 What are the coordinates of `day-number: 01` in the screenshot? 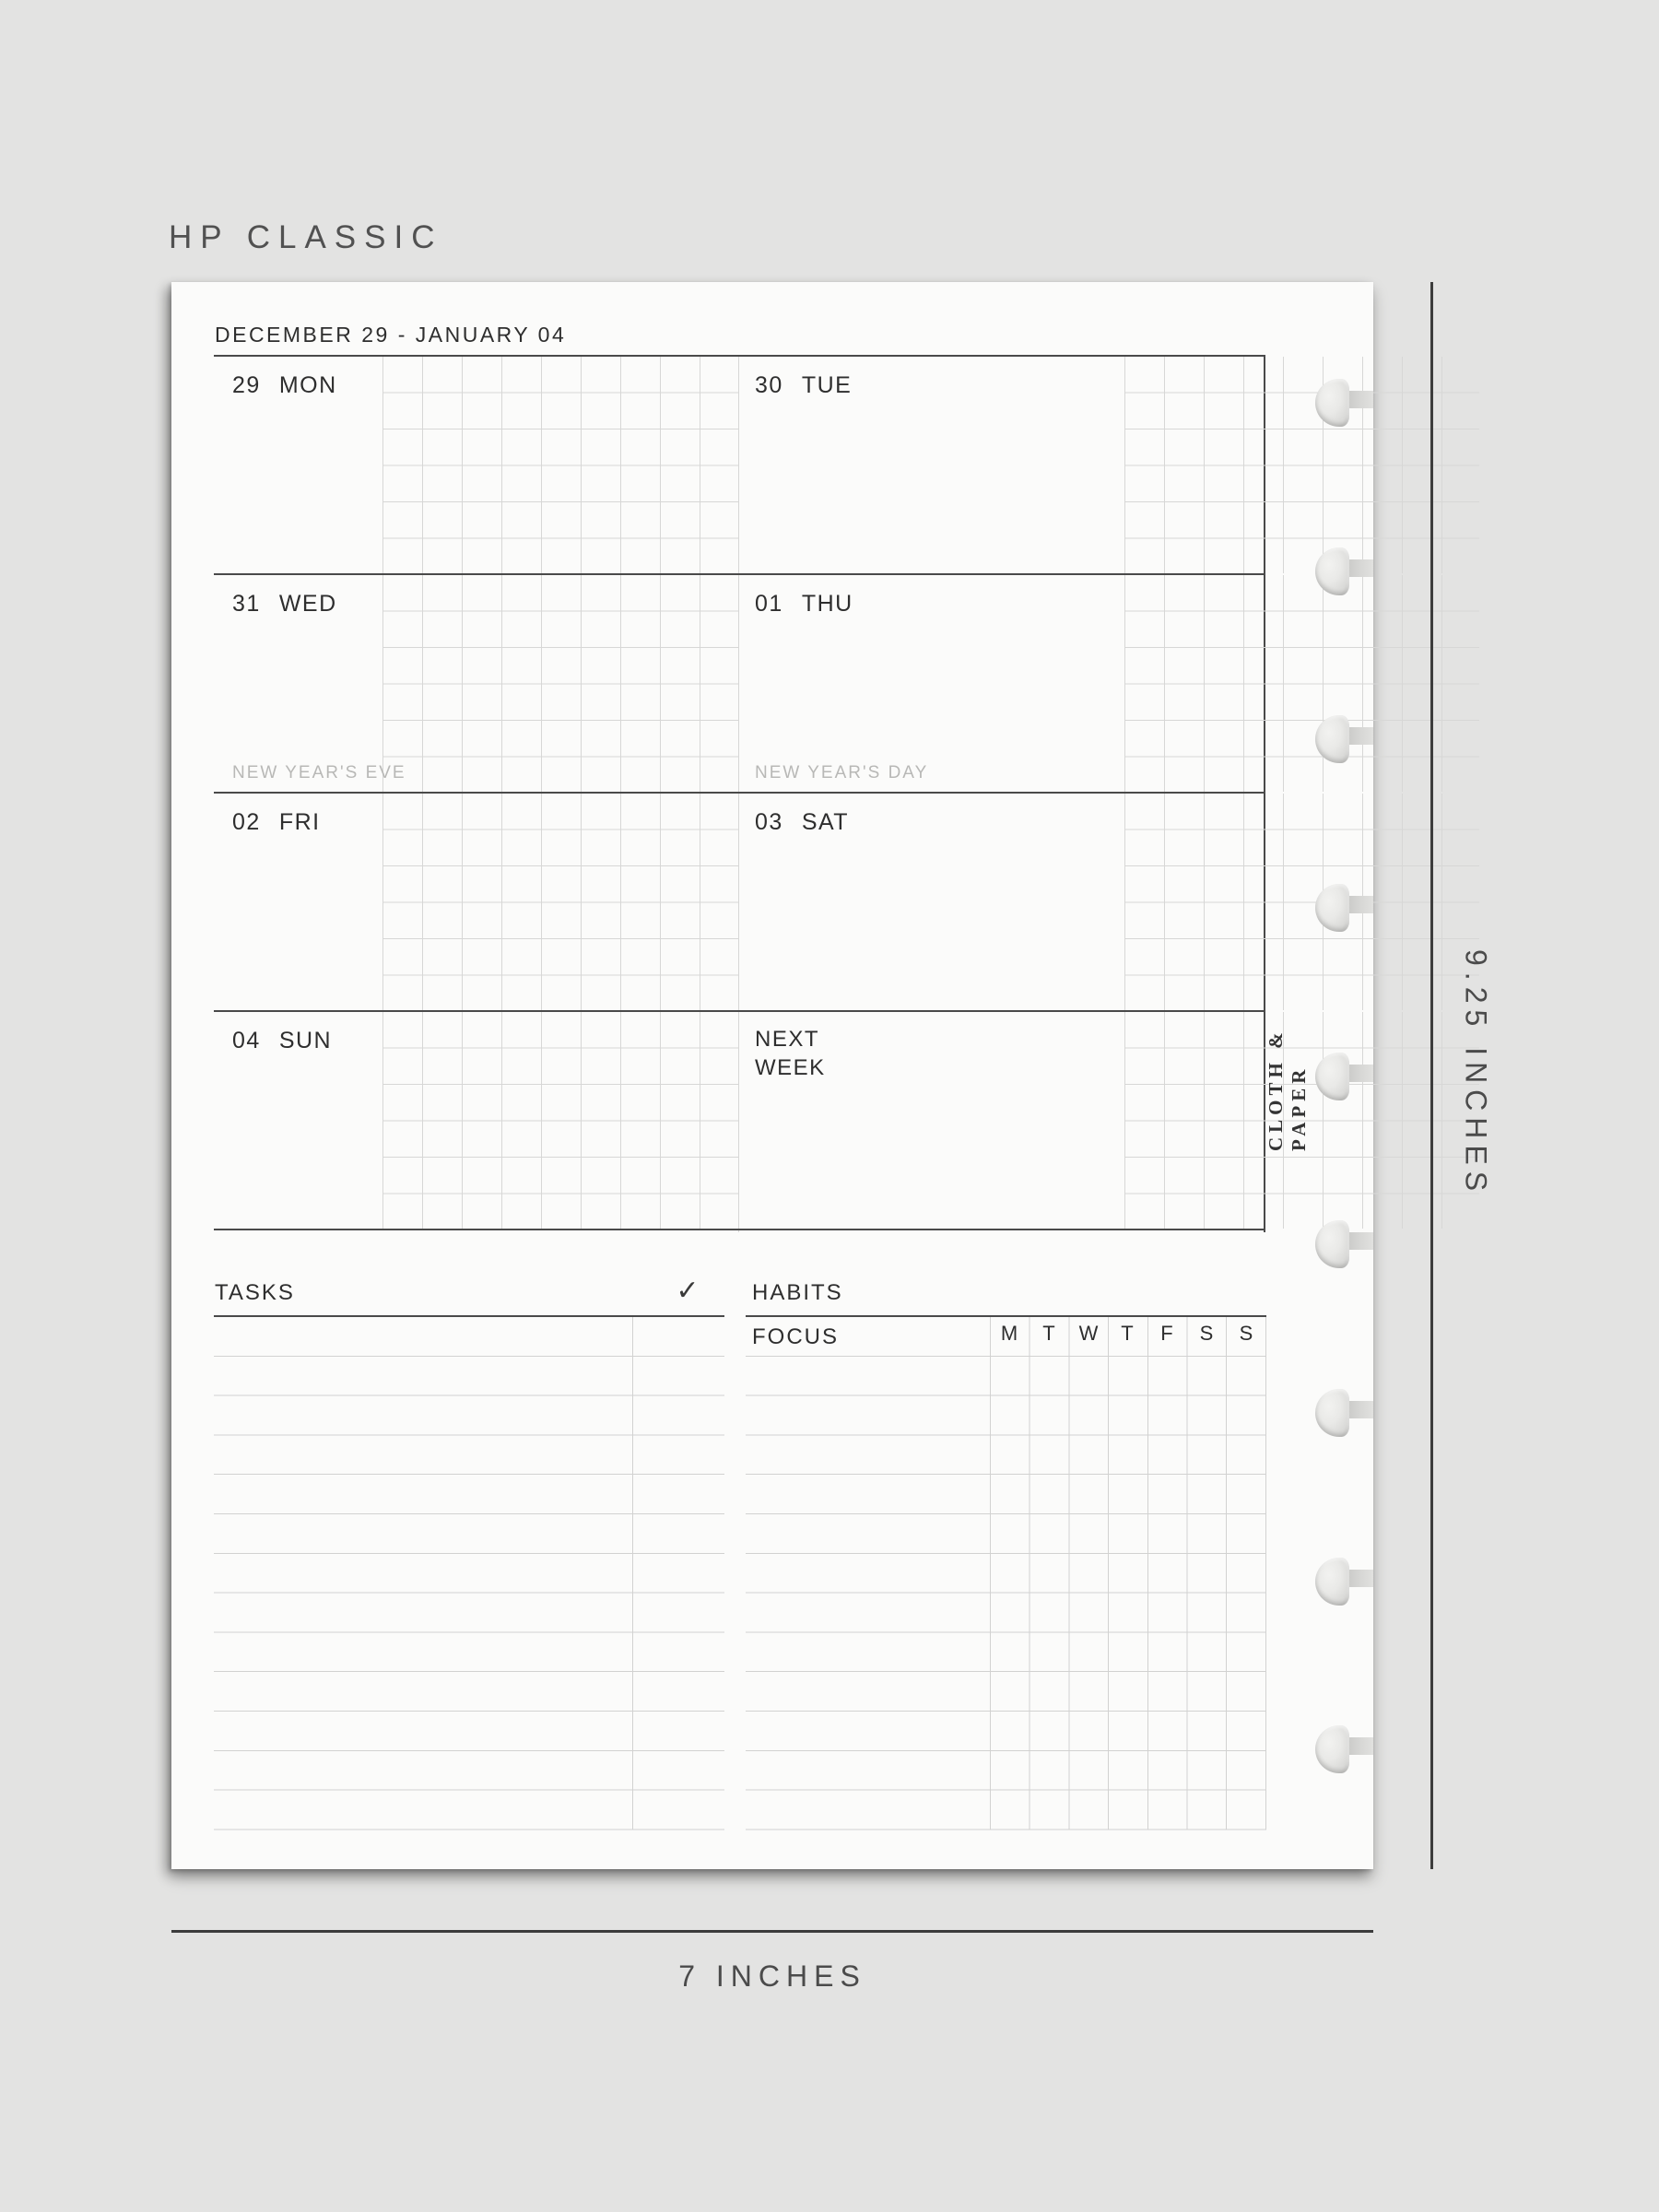 It's located at (769, 604).